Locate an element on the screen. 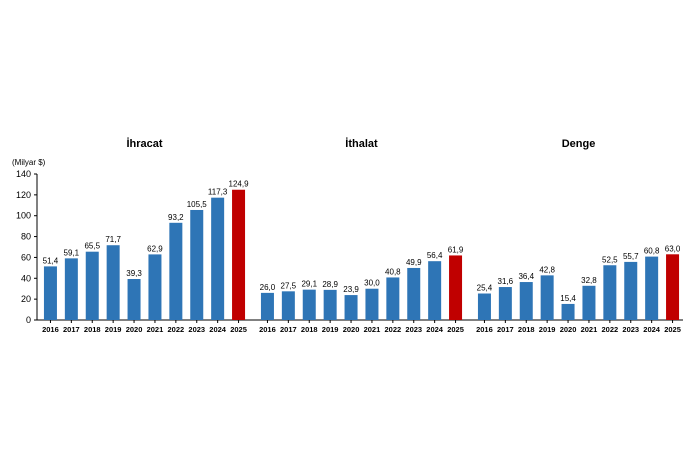  data-label: 55,7 is located at coordinates (631, 256).